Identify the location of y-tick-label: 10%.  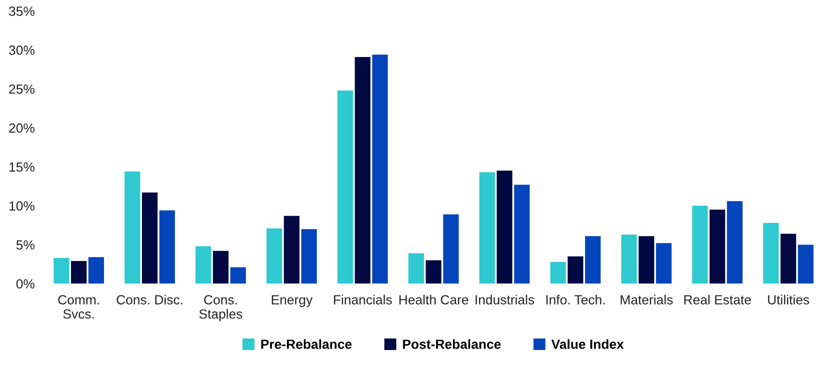
(22, 206).